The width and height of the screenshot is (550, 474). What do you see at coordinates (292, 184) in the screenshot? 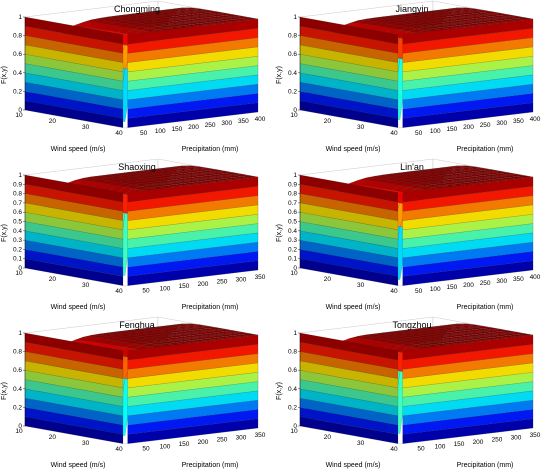
I see `z-tick-label: 0.9` at bounding box center [292, 184].